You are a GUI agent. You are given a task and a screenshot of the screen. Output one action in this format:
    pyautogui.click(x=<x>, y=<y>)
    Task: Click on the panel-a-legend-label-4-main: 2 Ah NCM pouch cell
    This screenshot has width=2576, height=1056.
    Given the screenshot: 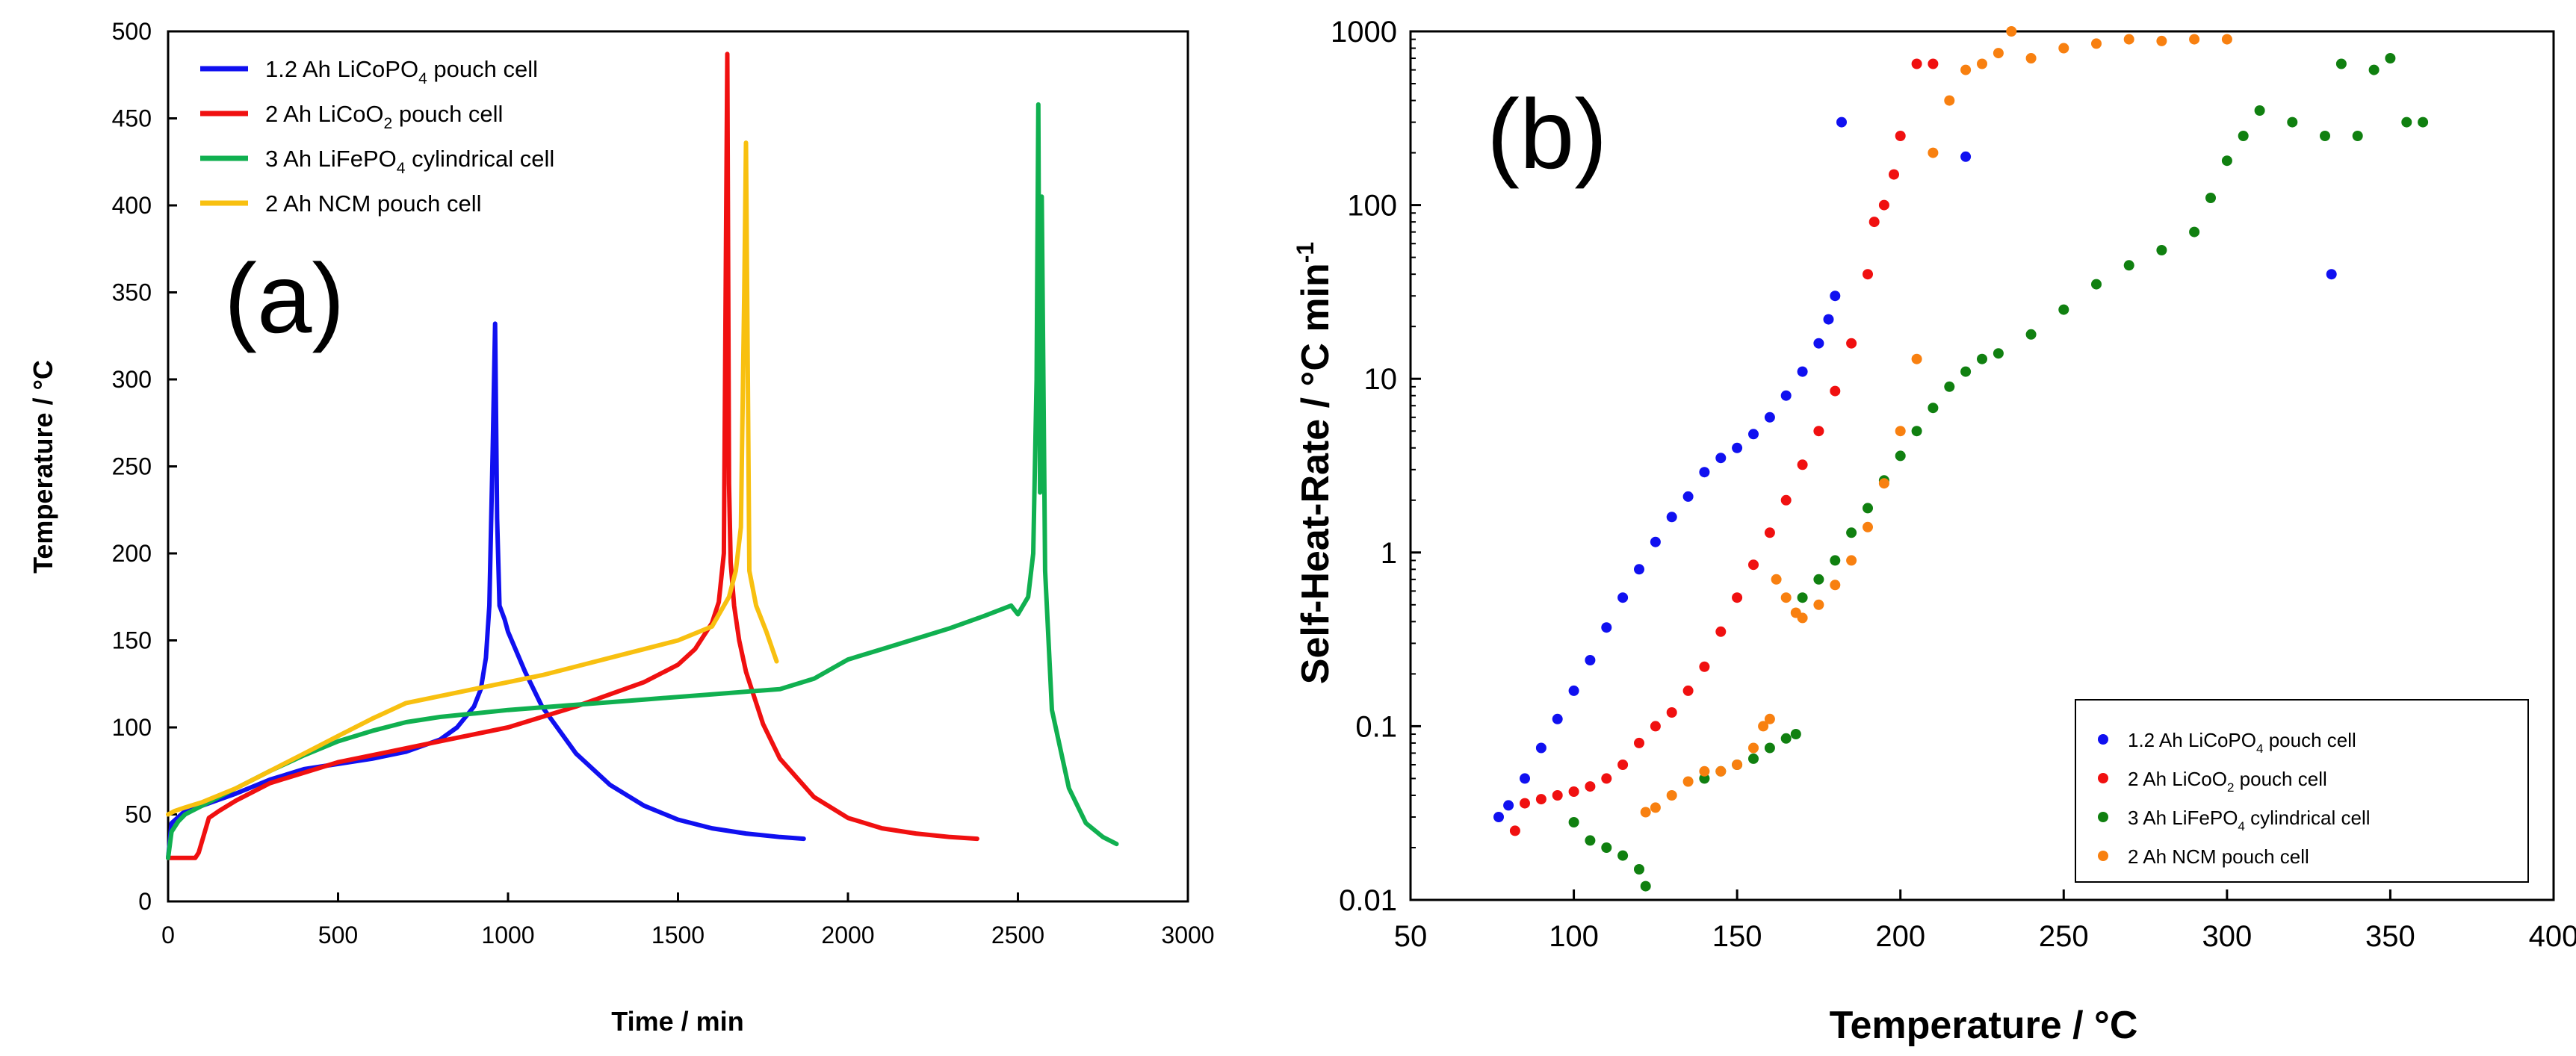 What is the action you would take?
    pyautogui.click(x=373, y=204)
    